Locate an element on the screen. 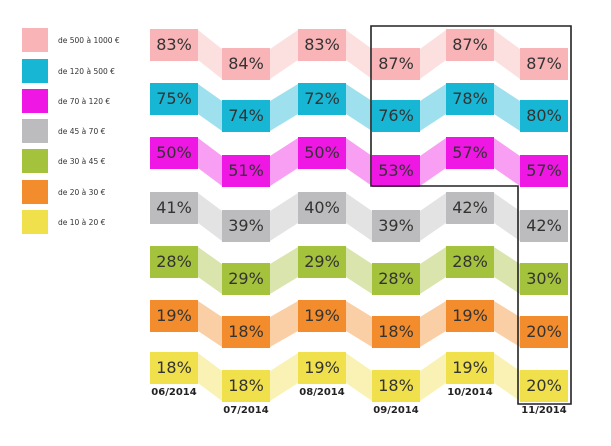 The height and width of the screenshot is (446, 611). value-label: 50% is located at coordinates (322, 152).